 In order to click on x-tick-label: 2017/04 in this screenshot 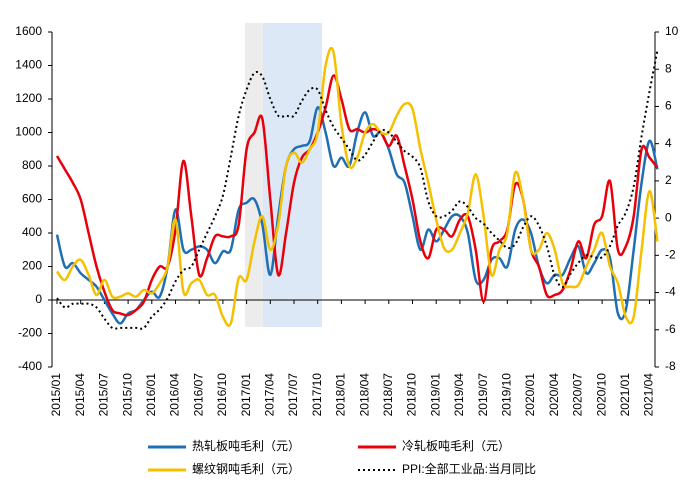, I will do `click(269, 395)`.